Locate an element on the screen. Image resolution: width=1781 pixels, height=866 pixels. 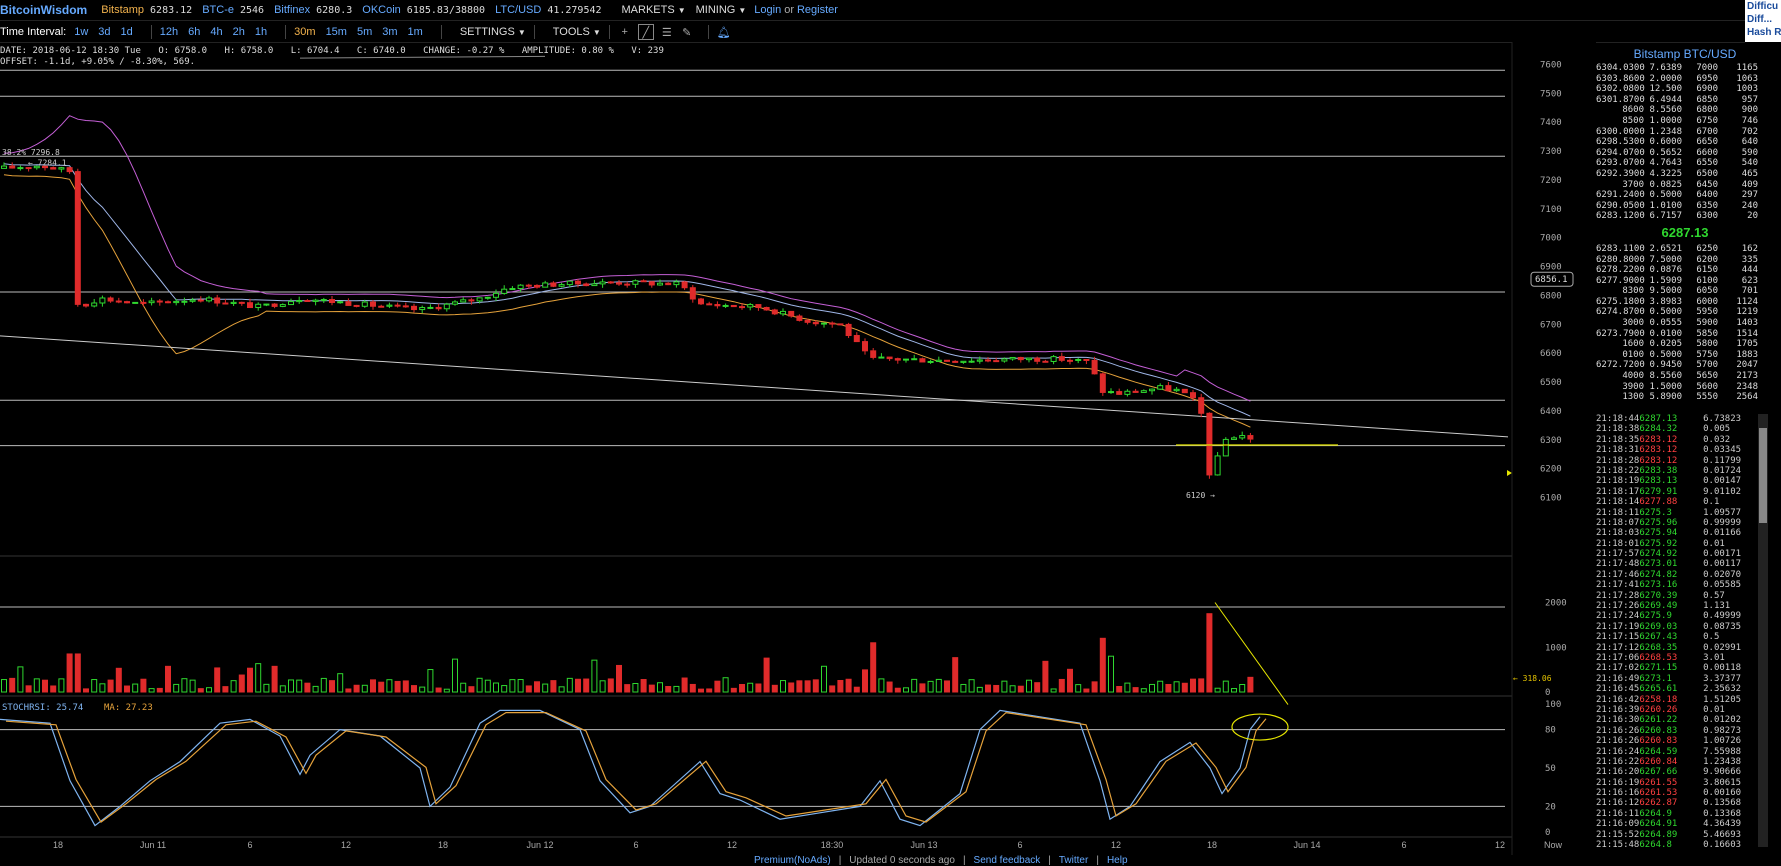
ask-row: 6303.8600 2.0000 6950 1063 is located at coordinates (1685, 79).